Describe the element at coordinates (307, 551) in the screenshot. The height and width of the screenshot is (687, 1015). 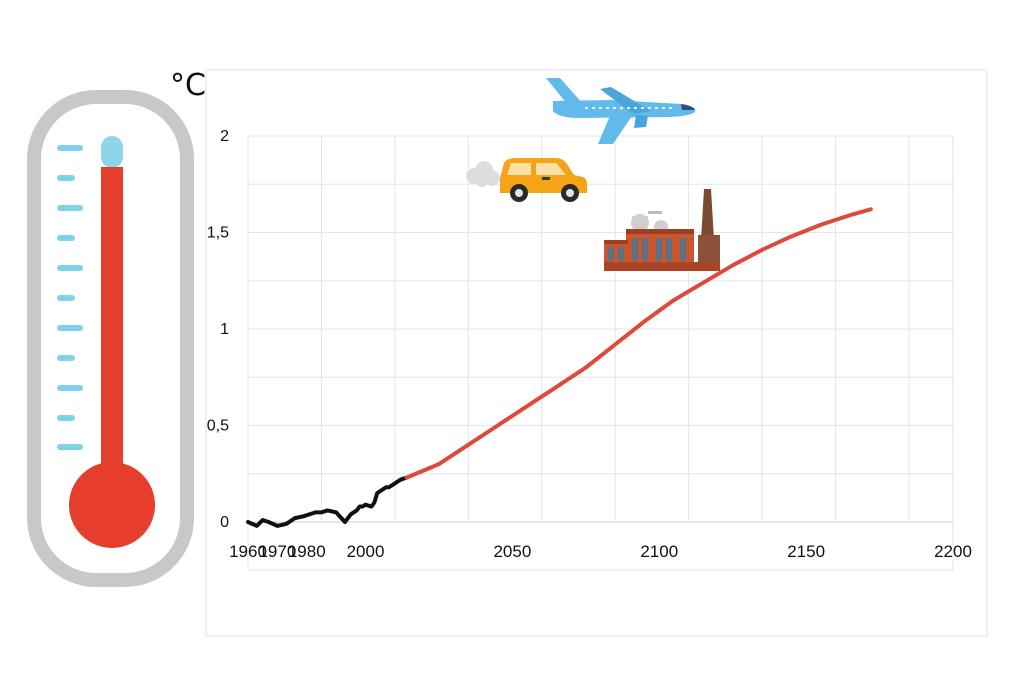
I see `x-tick-label: 1980` at that location.